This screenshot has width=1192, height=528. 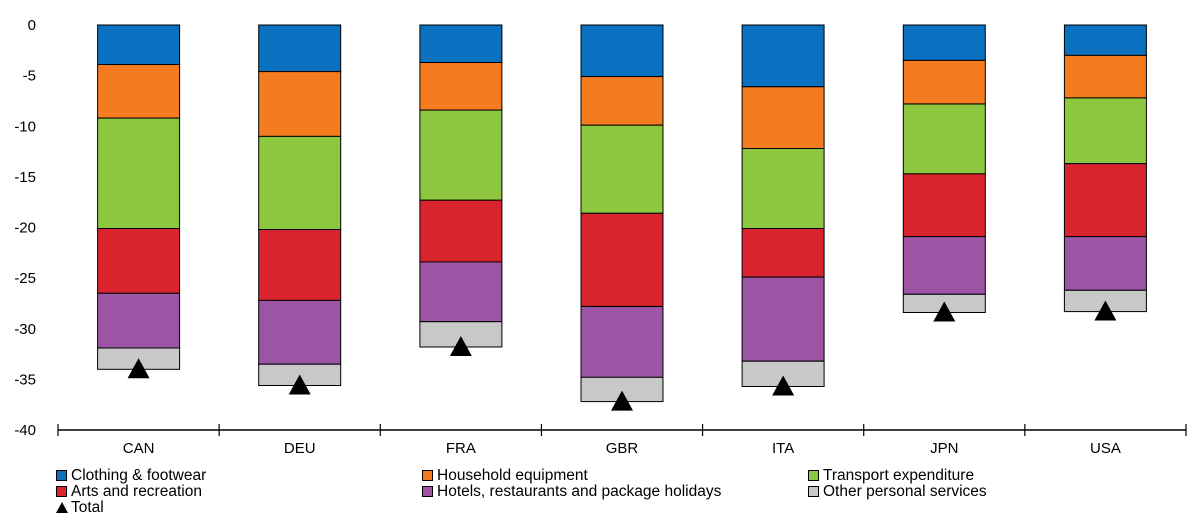 I want to click on y-tick-label: -35, so click(x=25, y=379).